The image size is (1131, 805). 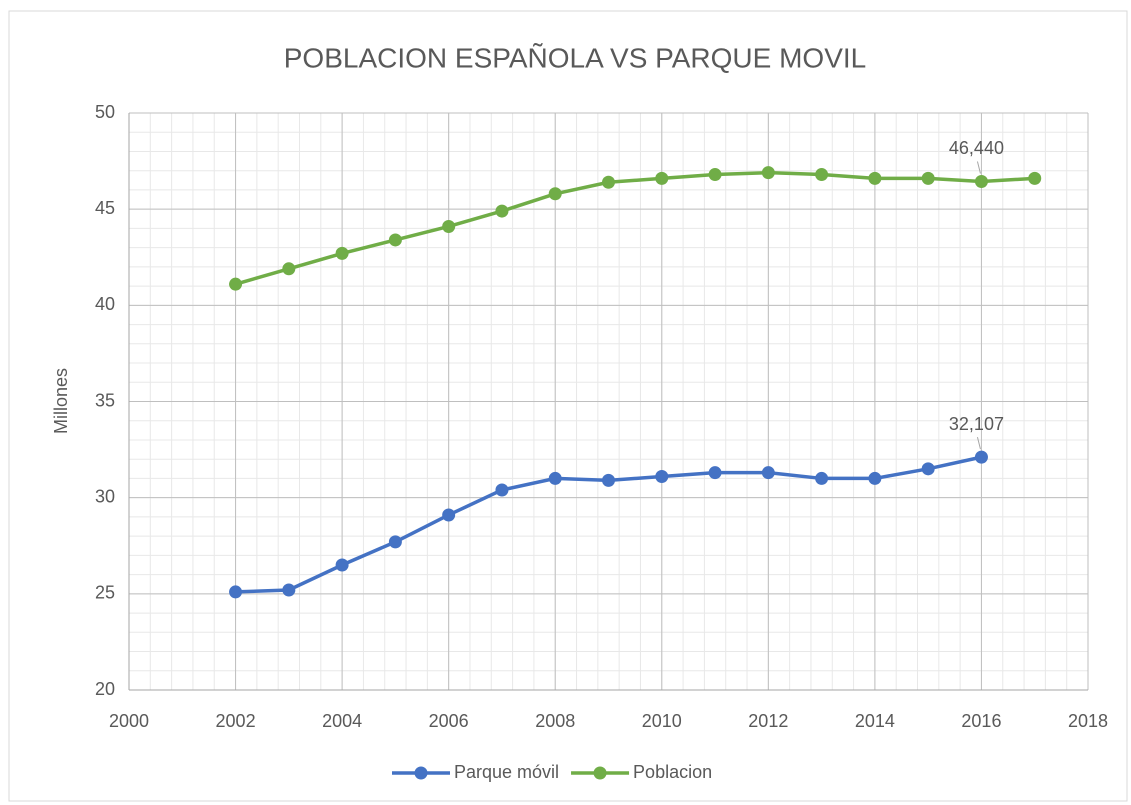 I want to click on x-tick-label: 2012, so click(x=768, y=721).